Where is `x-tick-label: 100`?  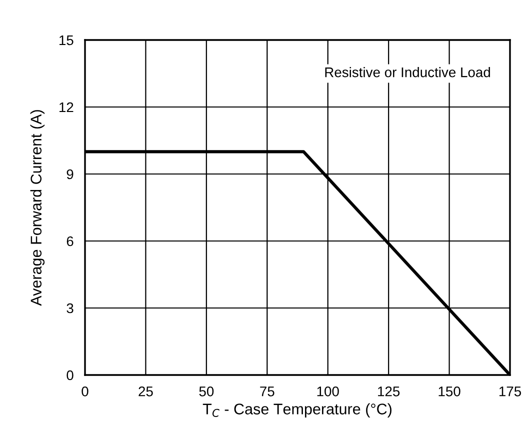
x-tick-label: 100 is located at coordinates (328, 391).